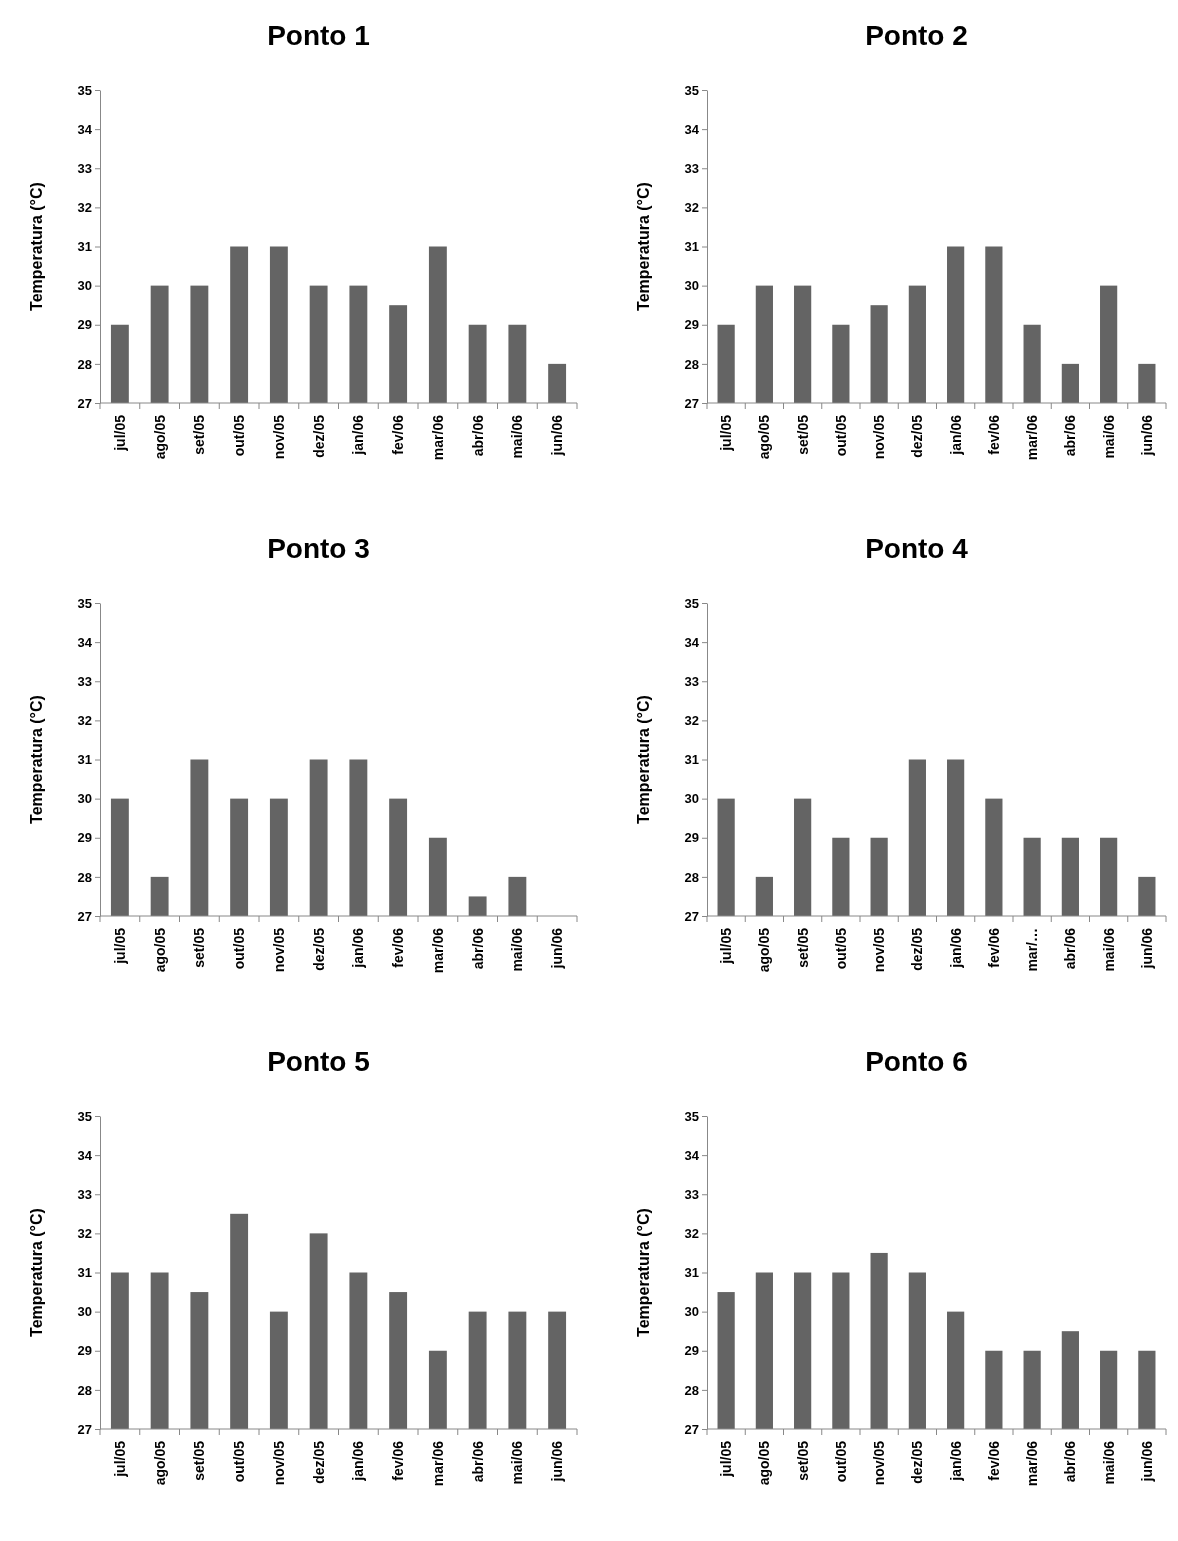 The width and height of the screenshot is (1178, 1541). I want to click on chart-title: Ponto 6, so click(916, 1061).